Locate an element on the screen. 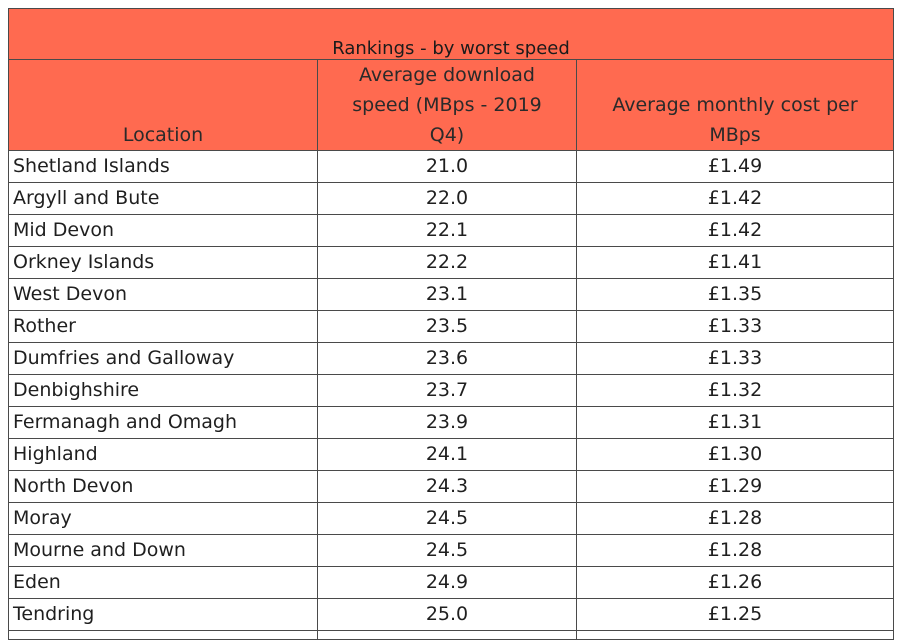 The height and width of the screenshot is (640, 898). cell-speed: 23.1 is located at coordinates (447, 294).